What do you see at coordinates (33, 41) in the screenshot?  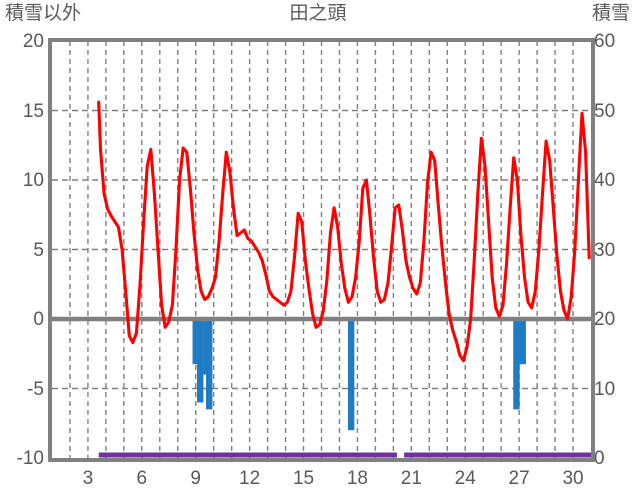 I see `y-tick-left-0: 20` at bounding box center [33, 41].